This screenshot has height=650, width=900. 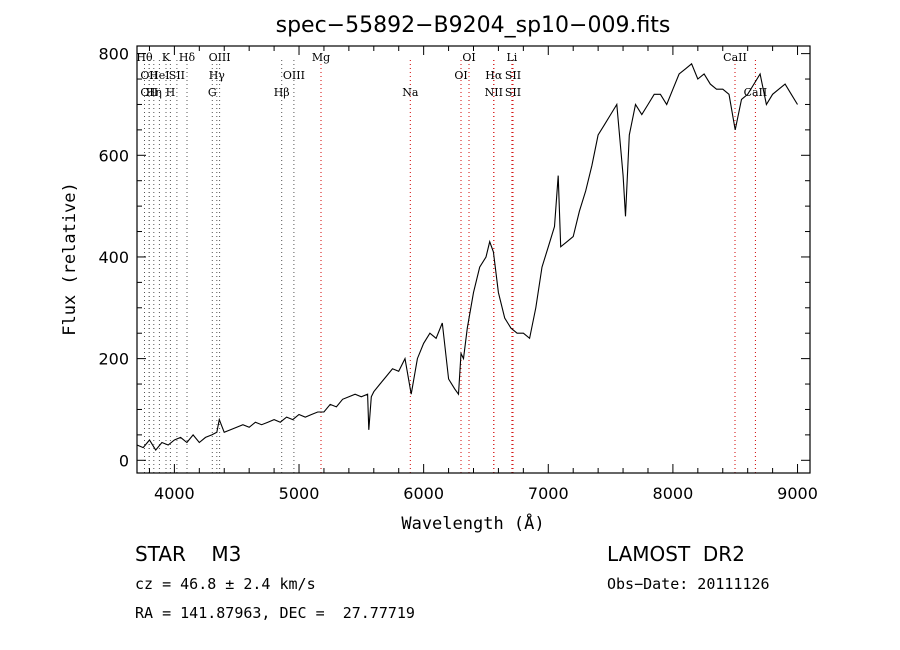 What do you see at coordinates (225, 584) in the screenshot?
I see `redshift-readout: cz = 46.8 ± 2.4 km/s` at bounding box center [225, 584].